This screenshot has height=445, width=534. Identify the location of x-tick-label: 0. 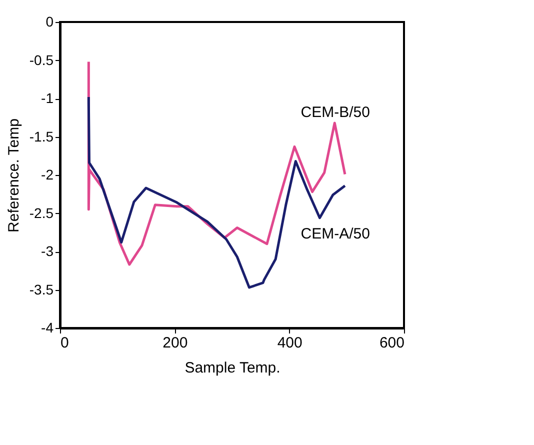
(64, 343).